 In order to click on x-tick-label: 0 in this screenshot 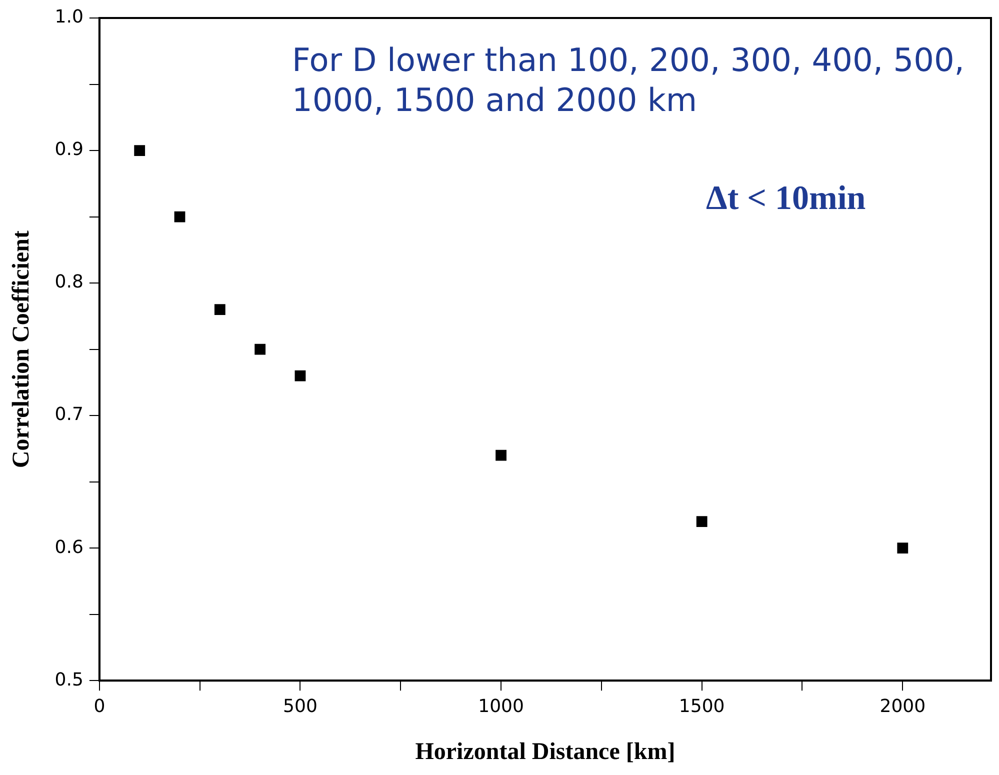, I will do `click(100, 707)`.